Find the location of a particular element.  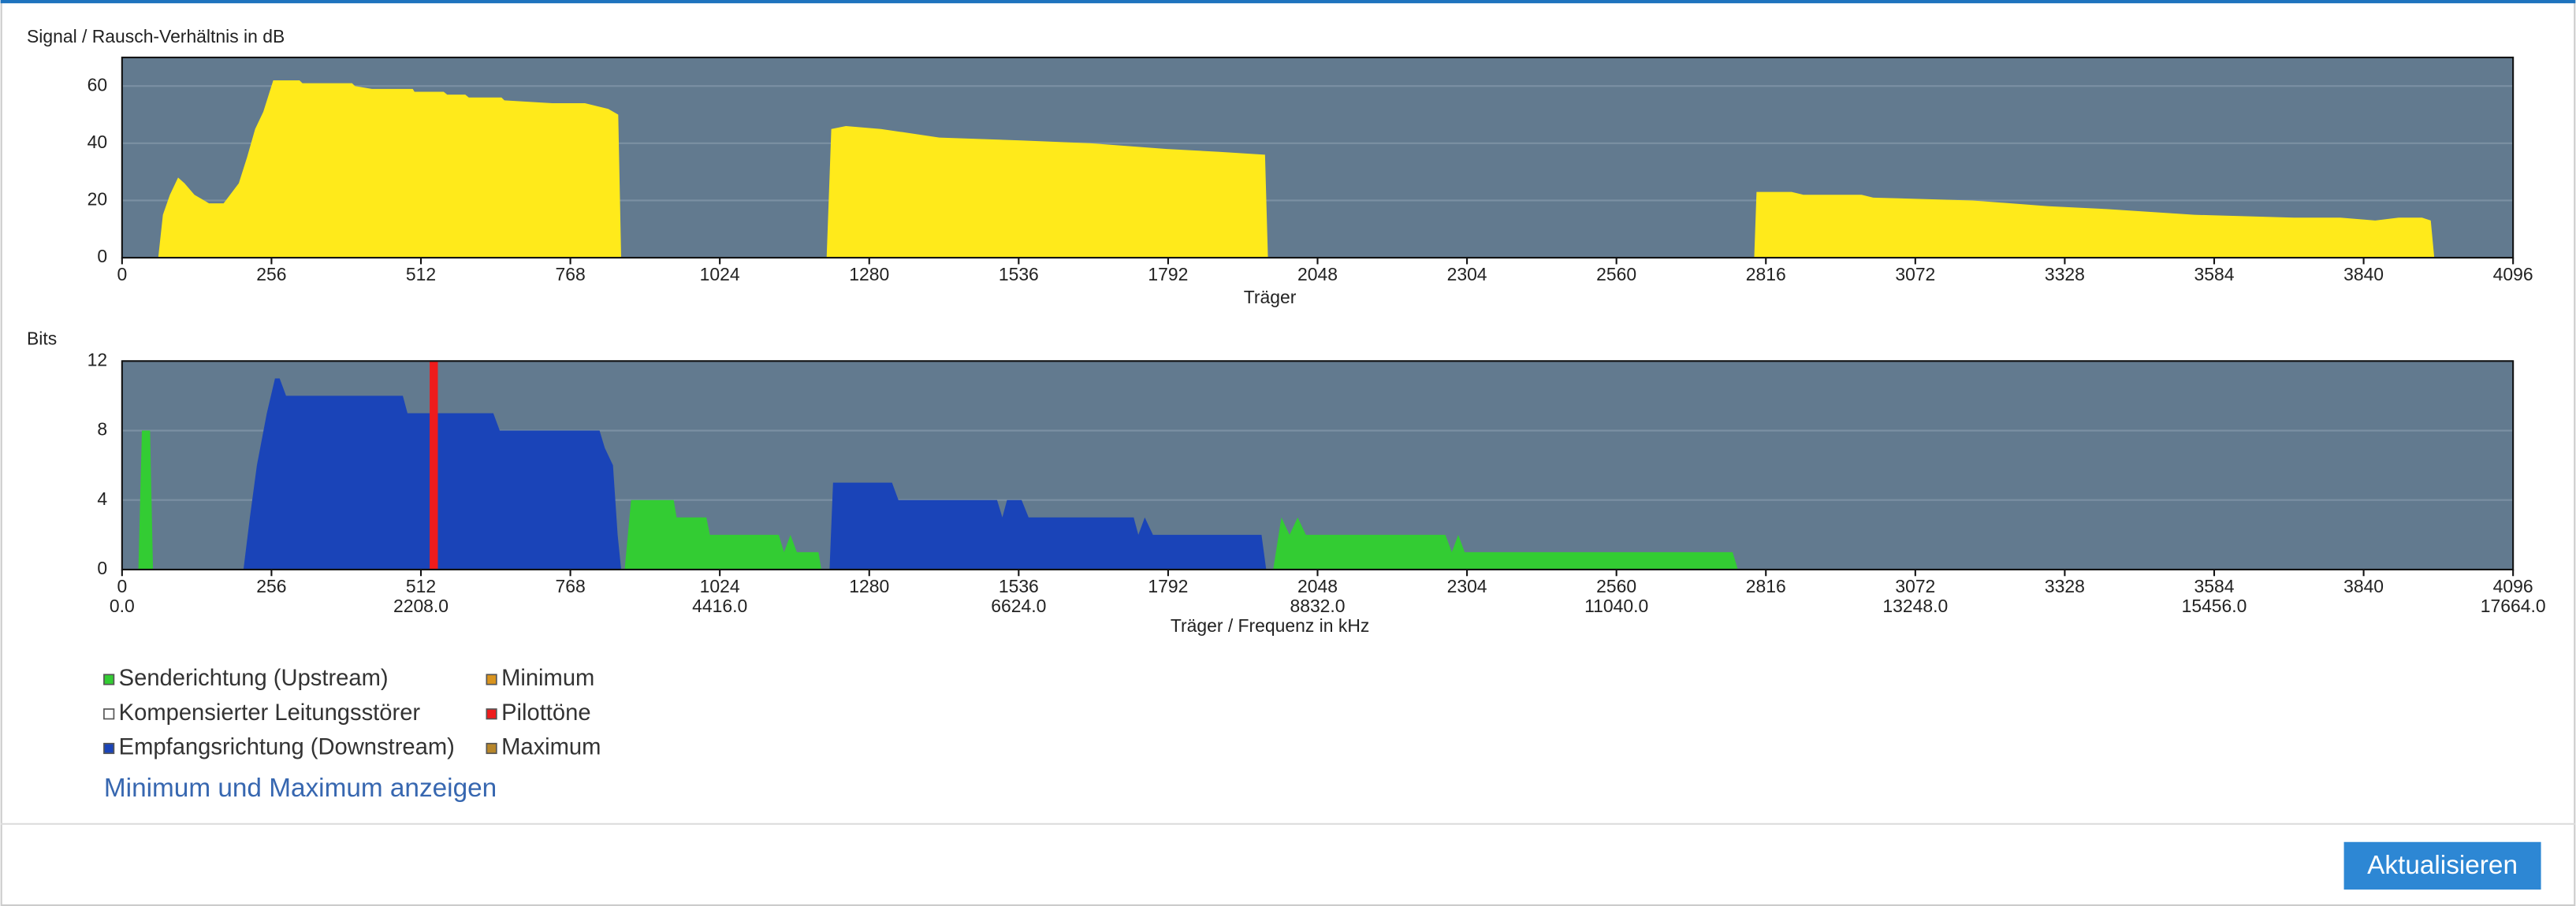

legend-label: Maximum is located at coordinates (551, 747).